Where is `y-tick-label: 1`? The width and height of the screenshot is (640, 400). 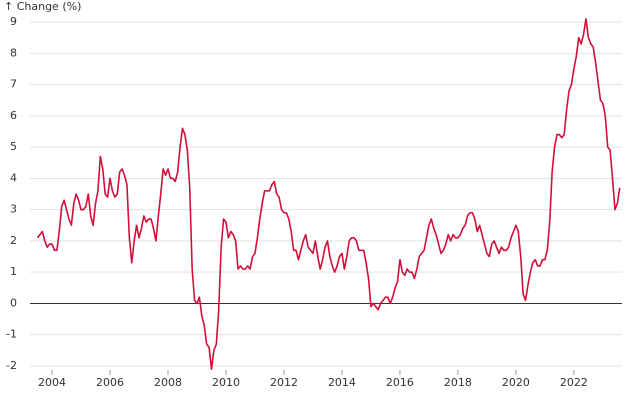
y-tick-label: 1 is located at coordinates (13, 271).